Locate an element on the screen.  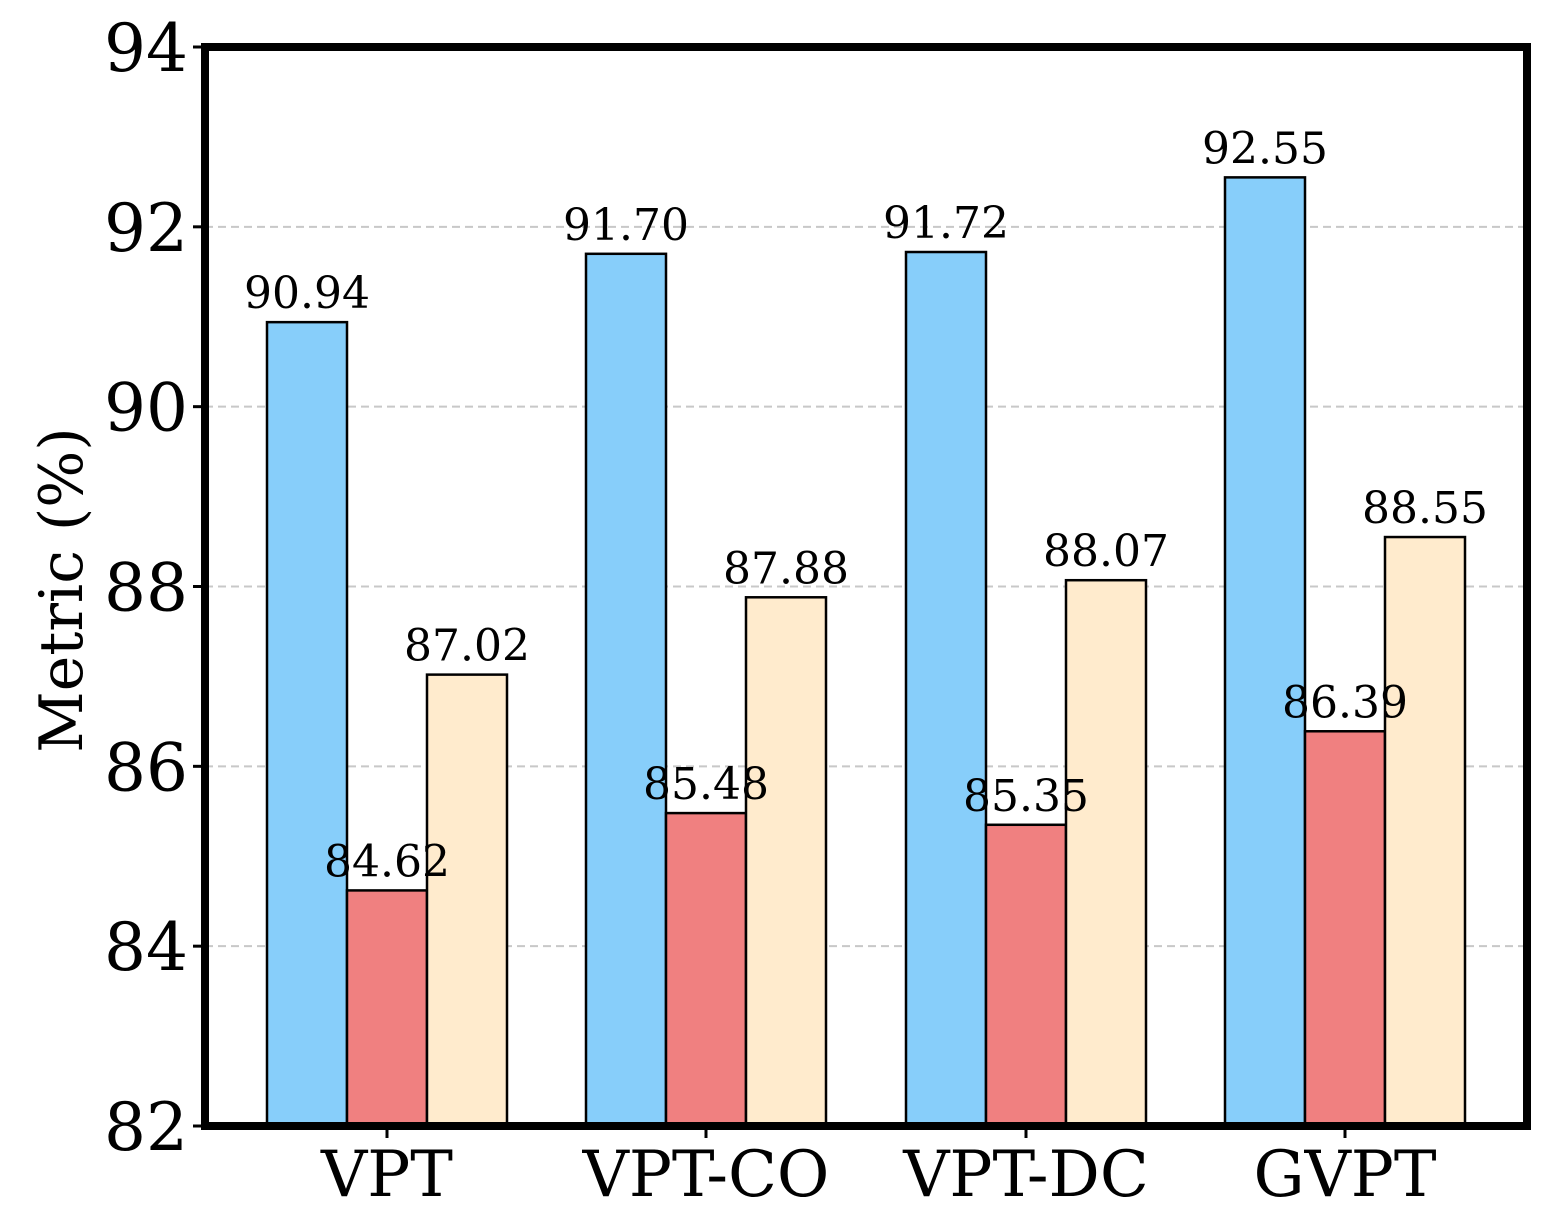
y-tick-label: 92 is located at coordinates (146, 228).